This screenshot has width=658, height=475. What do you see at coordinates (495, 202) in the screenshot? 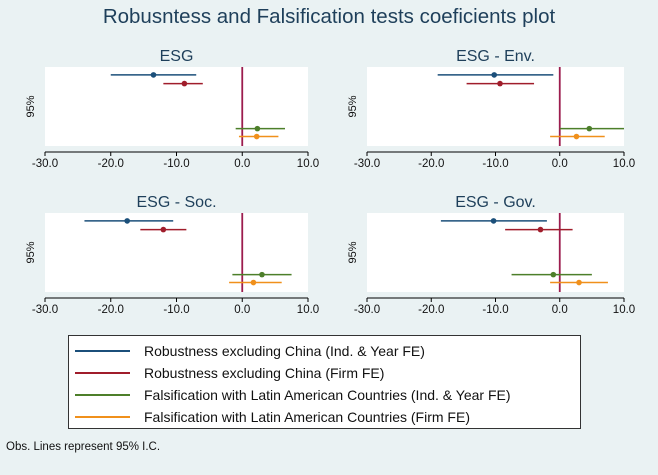
I see `panel-title: ESG - Gov.` at bounding box center [495, 202].